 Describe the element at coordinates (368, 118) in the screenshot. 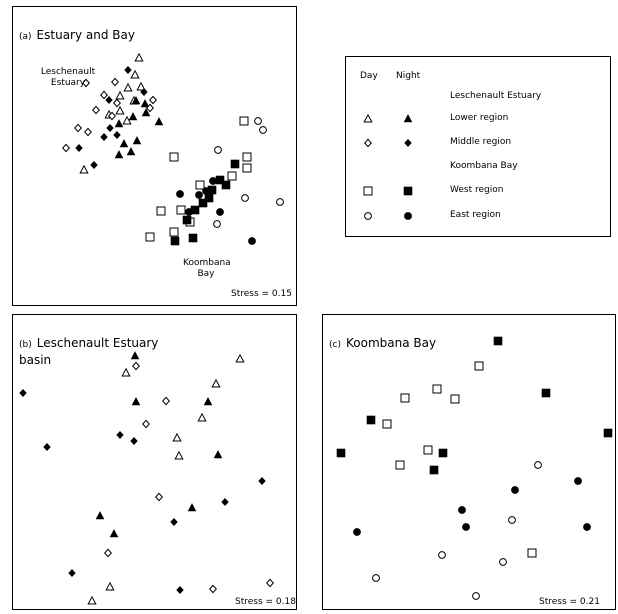

I see `legend-marker-lower-day` at that location.